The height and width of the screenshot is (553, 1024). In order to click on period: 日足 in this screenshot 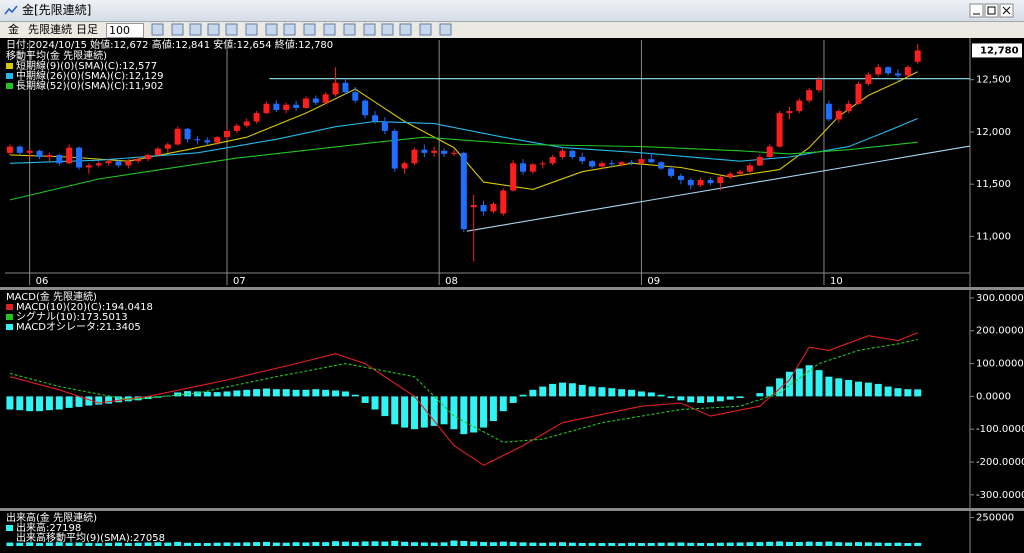, I will do `click(87, 29)`.